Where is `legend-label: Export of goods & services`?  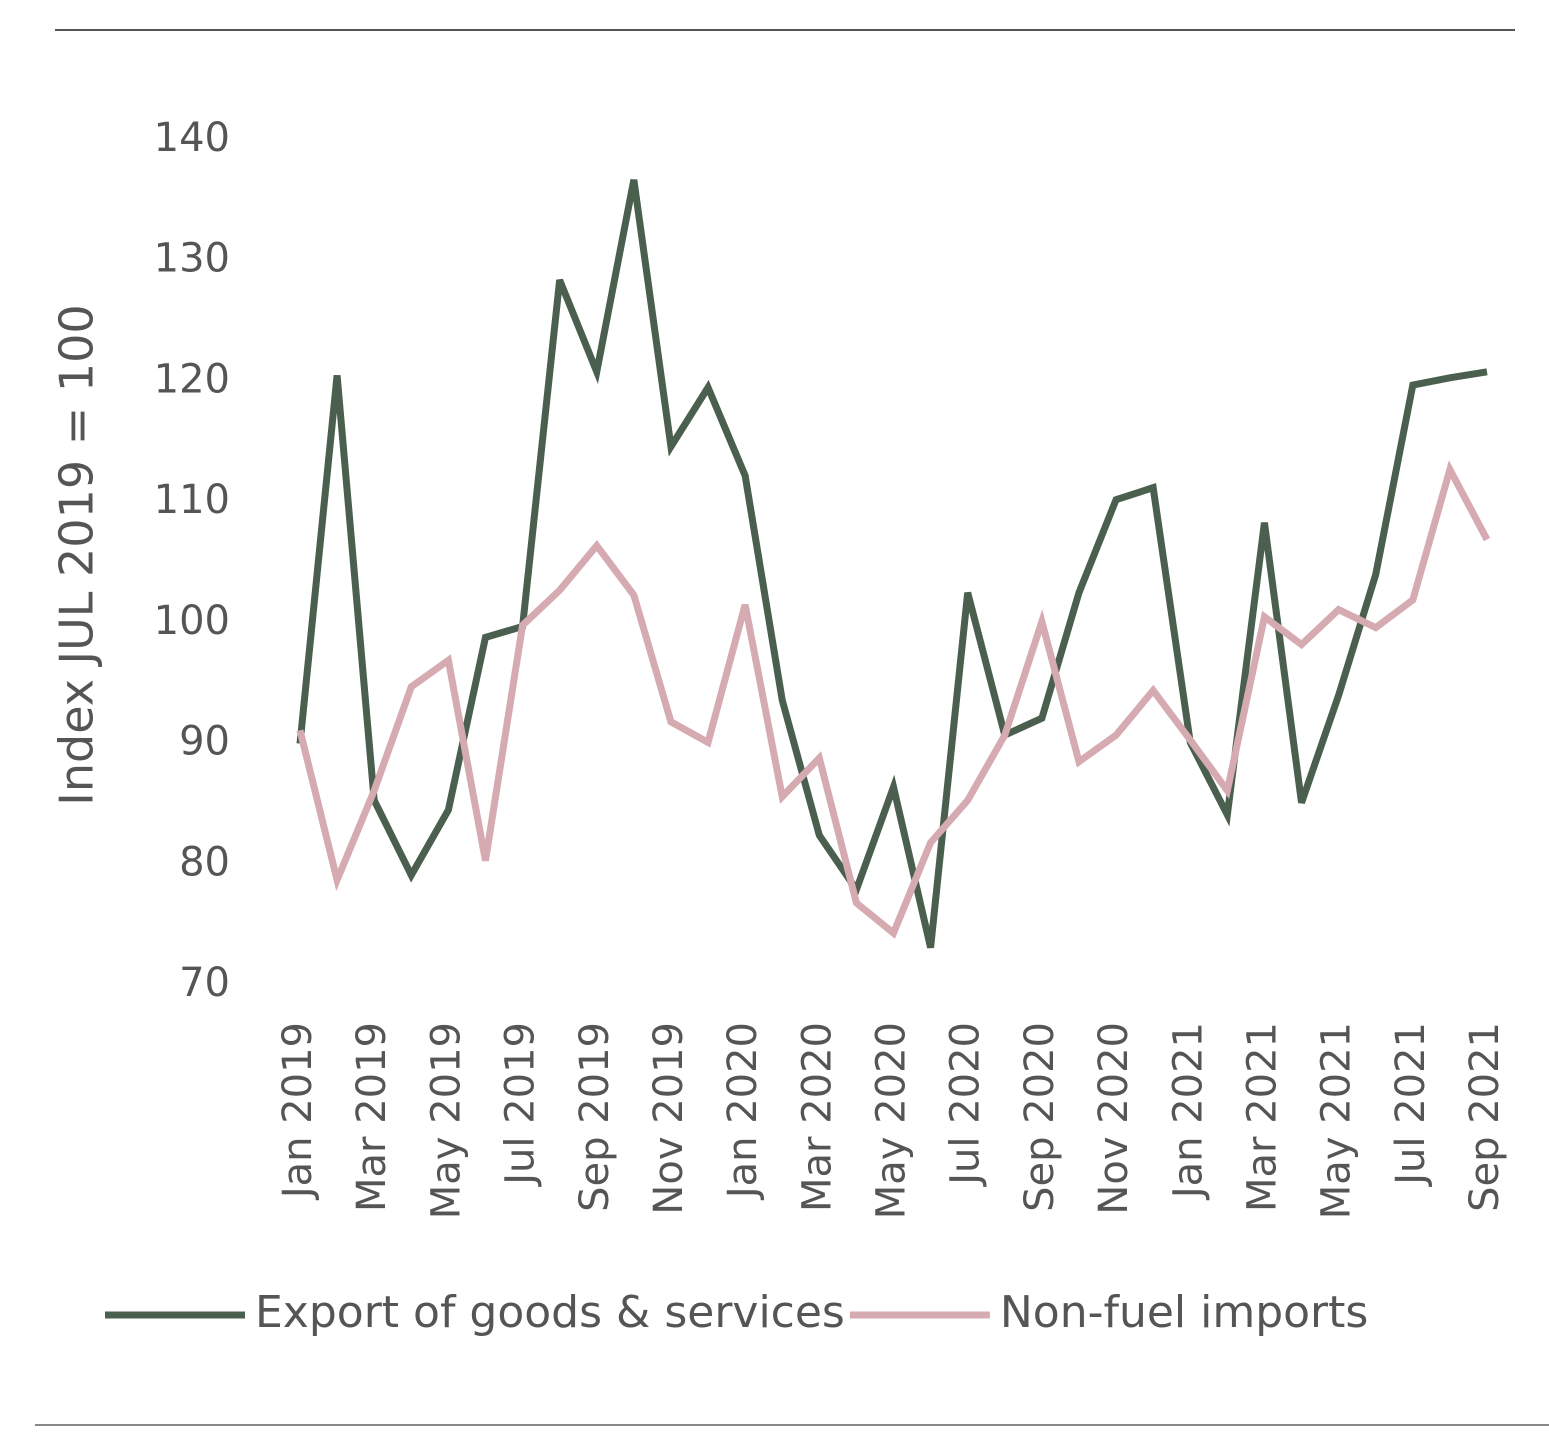
legend-label: Export of goods & services is located at coordinates (550, 1312).